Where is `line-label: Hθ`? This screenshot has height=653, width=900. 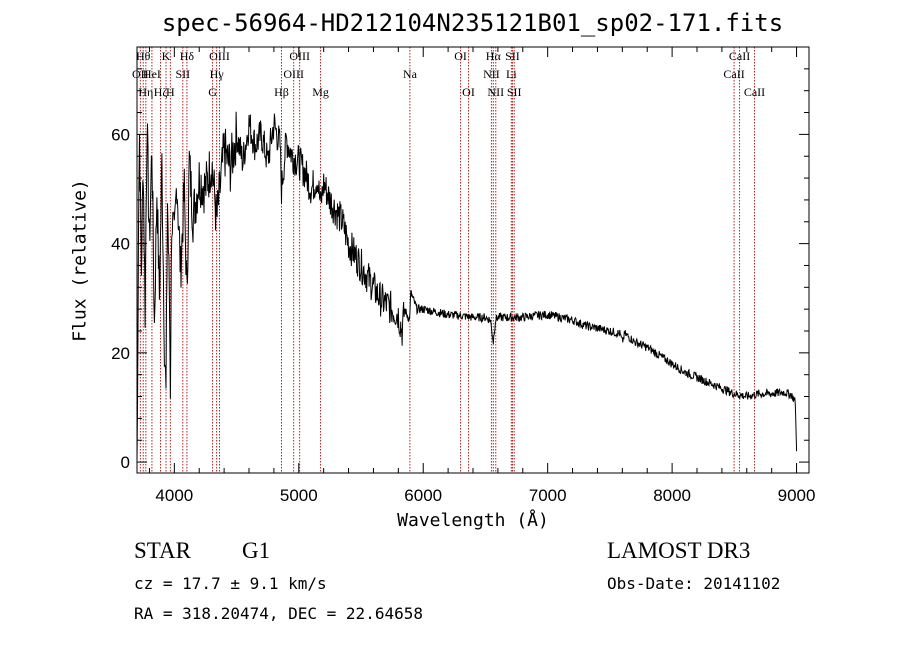
line-label: Hθ is located at coordinates (143, 56).